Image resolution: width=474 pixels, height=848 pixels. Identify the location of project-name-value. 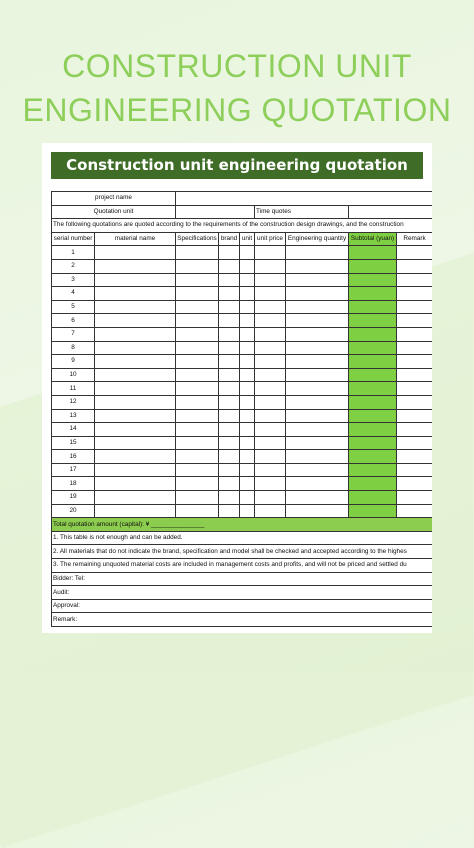
(303, 198).